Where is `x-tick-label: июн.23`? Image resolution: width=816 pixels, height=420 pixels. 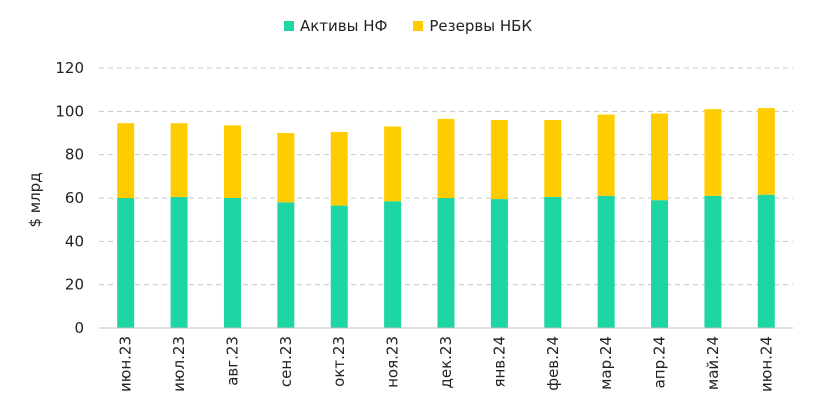 x-tick-label: июн.23 is located at coordinates (126, 364).